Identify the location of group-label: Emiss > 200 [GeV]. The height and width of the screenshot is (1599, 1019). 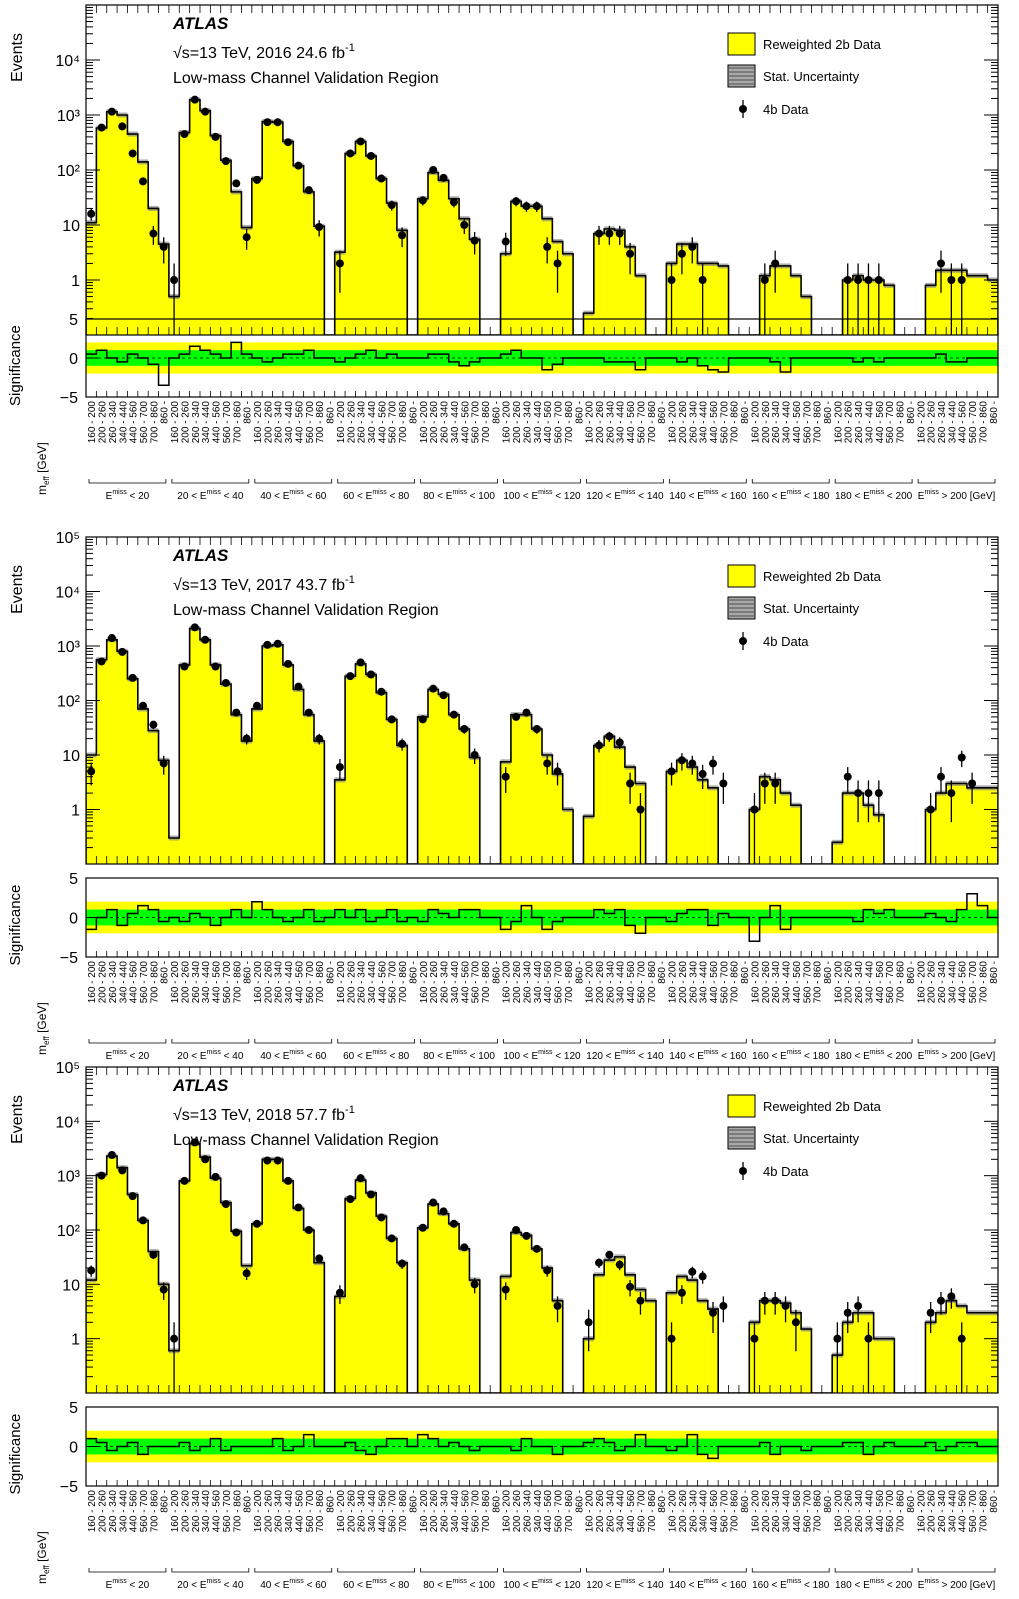
(957, 495).